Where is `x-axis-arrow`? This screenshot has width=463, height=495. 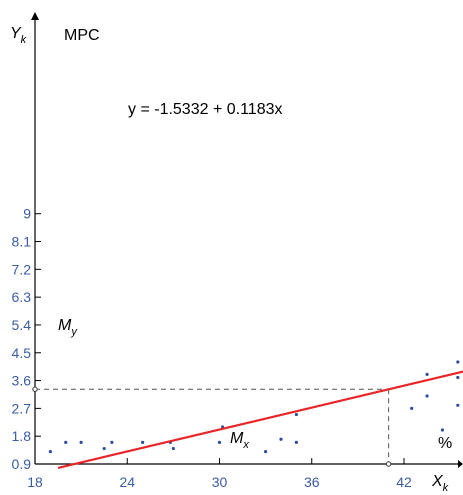
x-axis-arrow is located at coordinates (460, 464).